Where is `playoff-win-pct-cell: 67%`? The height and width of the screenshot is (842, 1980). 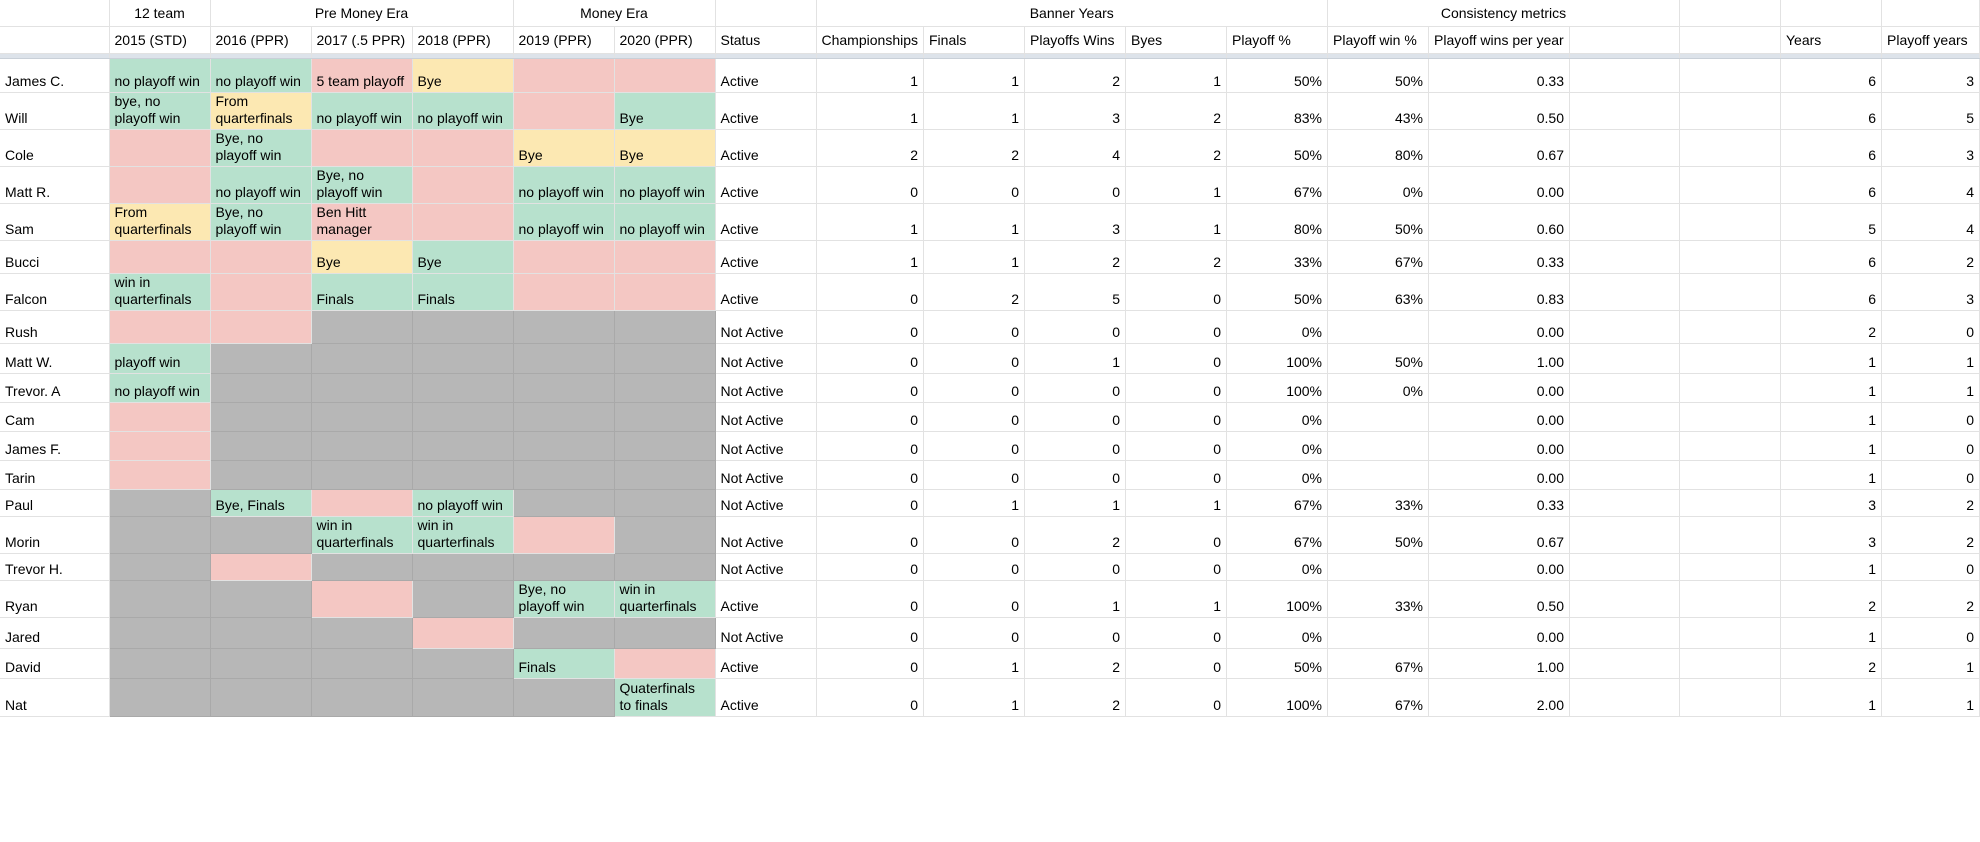
playoff-win-pct-cell: 67% is located at coordinates (1378, 663).